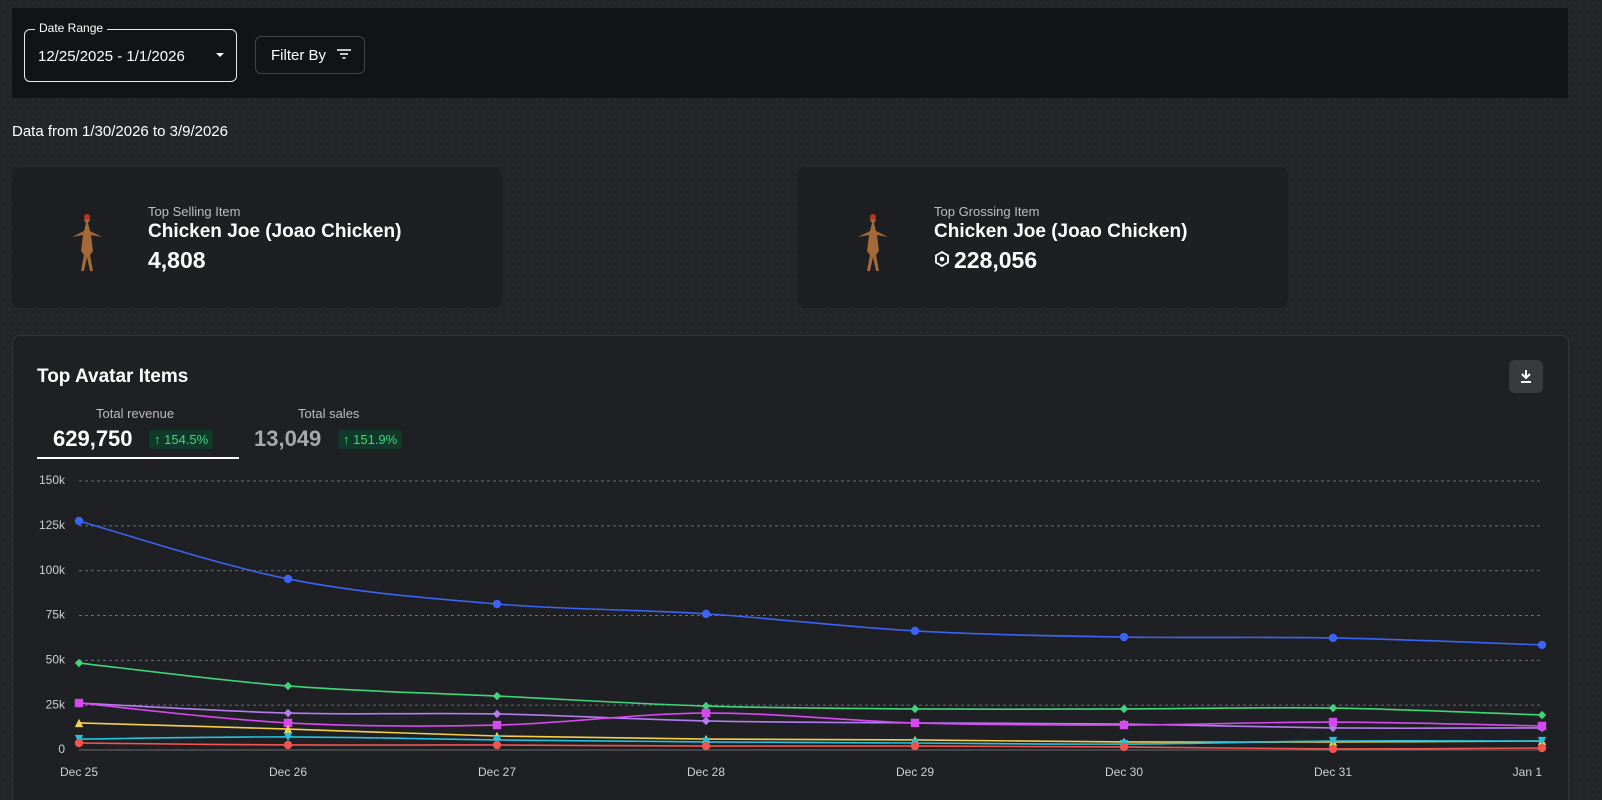  I want to click on x-tick-label: Dec 27, so click(497, 772).